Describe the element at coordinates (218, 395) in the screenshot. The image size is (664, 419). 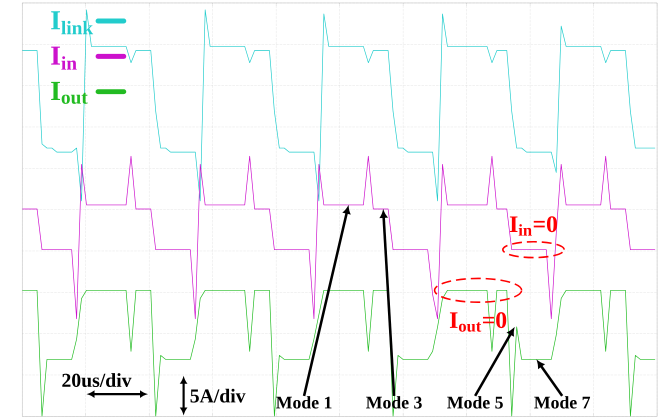
I see `annotation: 5A/div` at that location.